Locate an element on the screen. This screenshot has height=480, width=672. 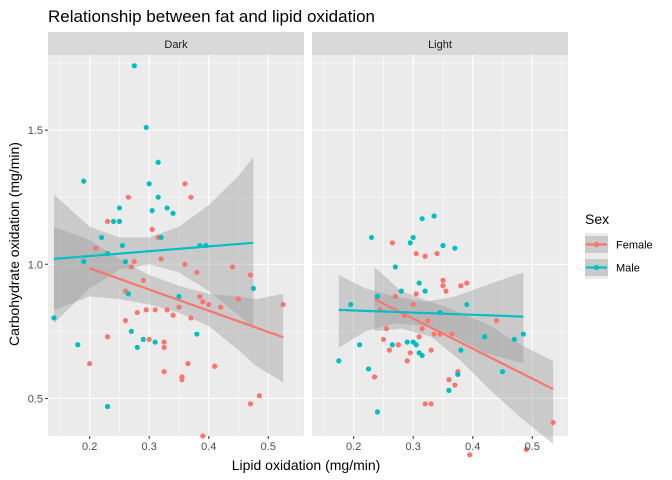
x-tick-label: 0.5 is located at coordinates (532, 447).